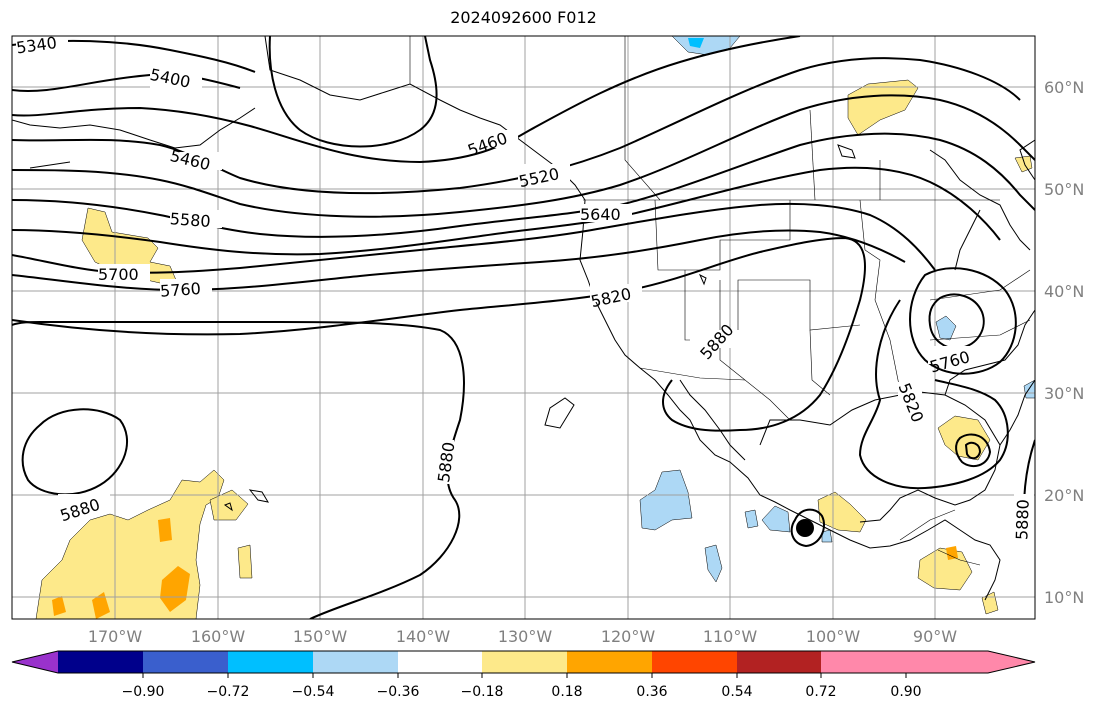 The width and height of the screenshot is (1105, 712). Describe the element at coordinates (505, 568) in the screenshot. I see `strong-positive-anomaly-shading` at that location.